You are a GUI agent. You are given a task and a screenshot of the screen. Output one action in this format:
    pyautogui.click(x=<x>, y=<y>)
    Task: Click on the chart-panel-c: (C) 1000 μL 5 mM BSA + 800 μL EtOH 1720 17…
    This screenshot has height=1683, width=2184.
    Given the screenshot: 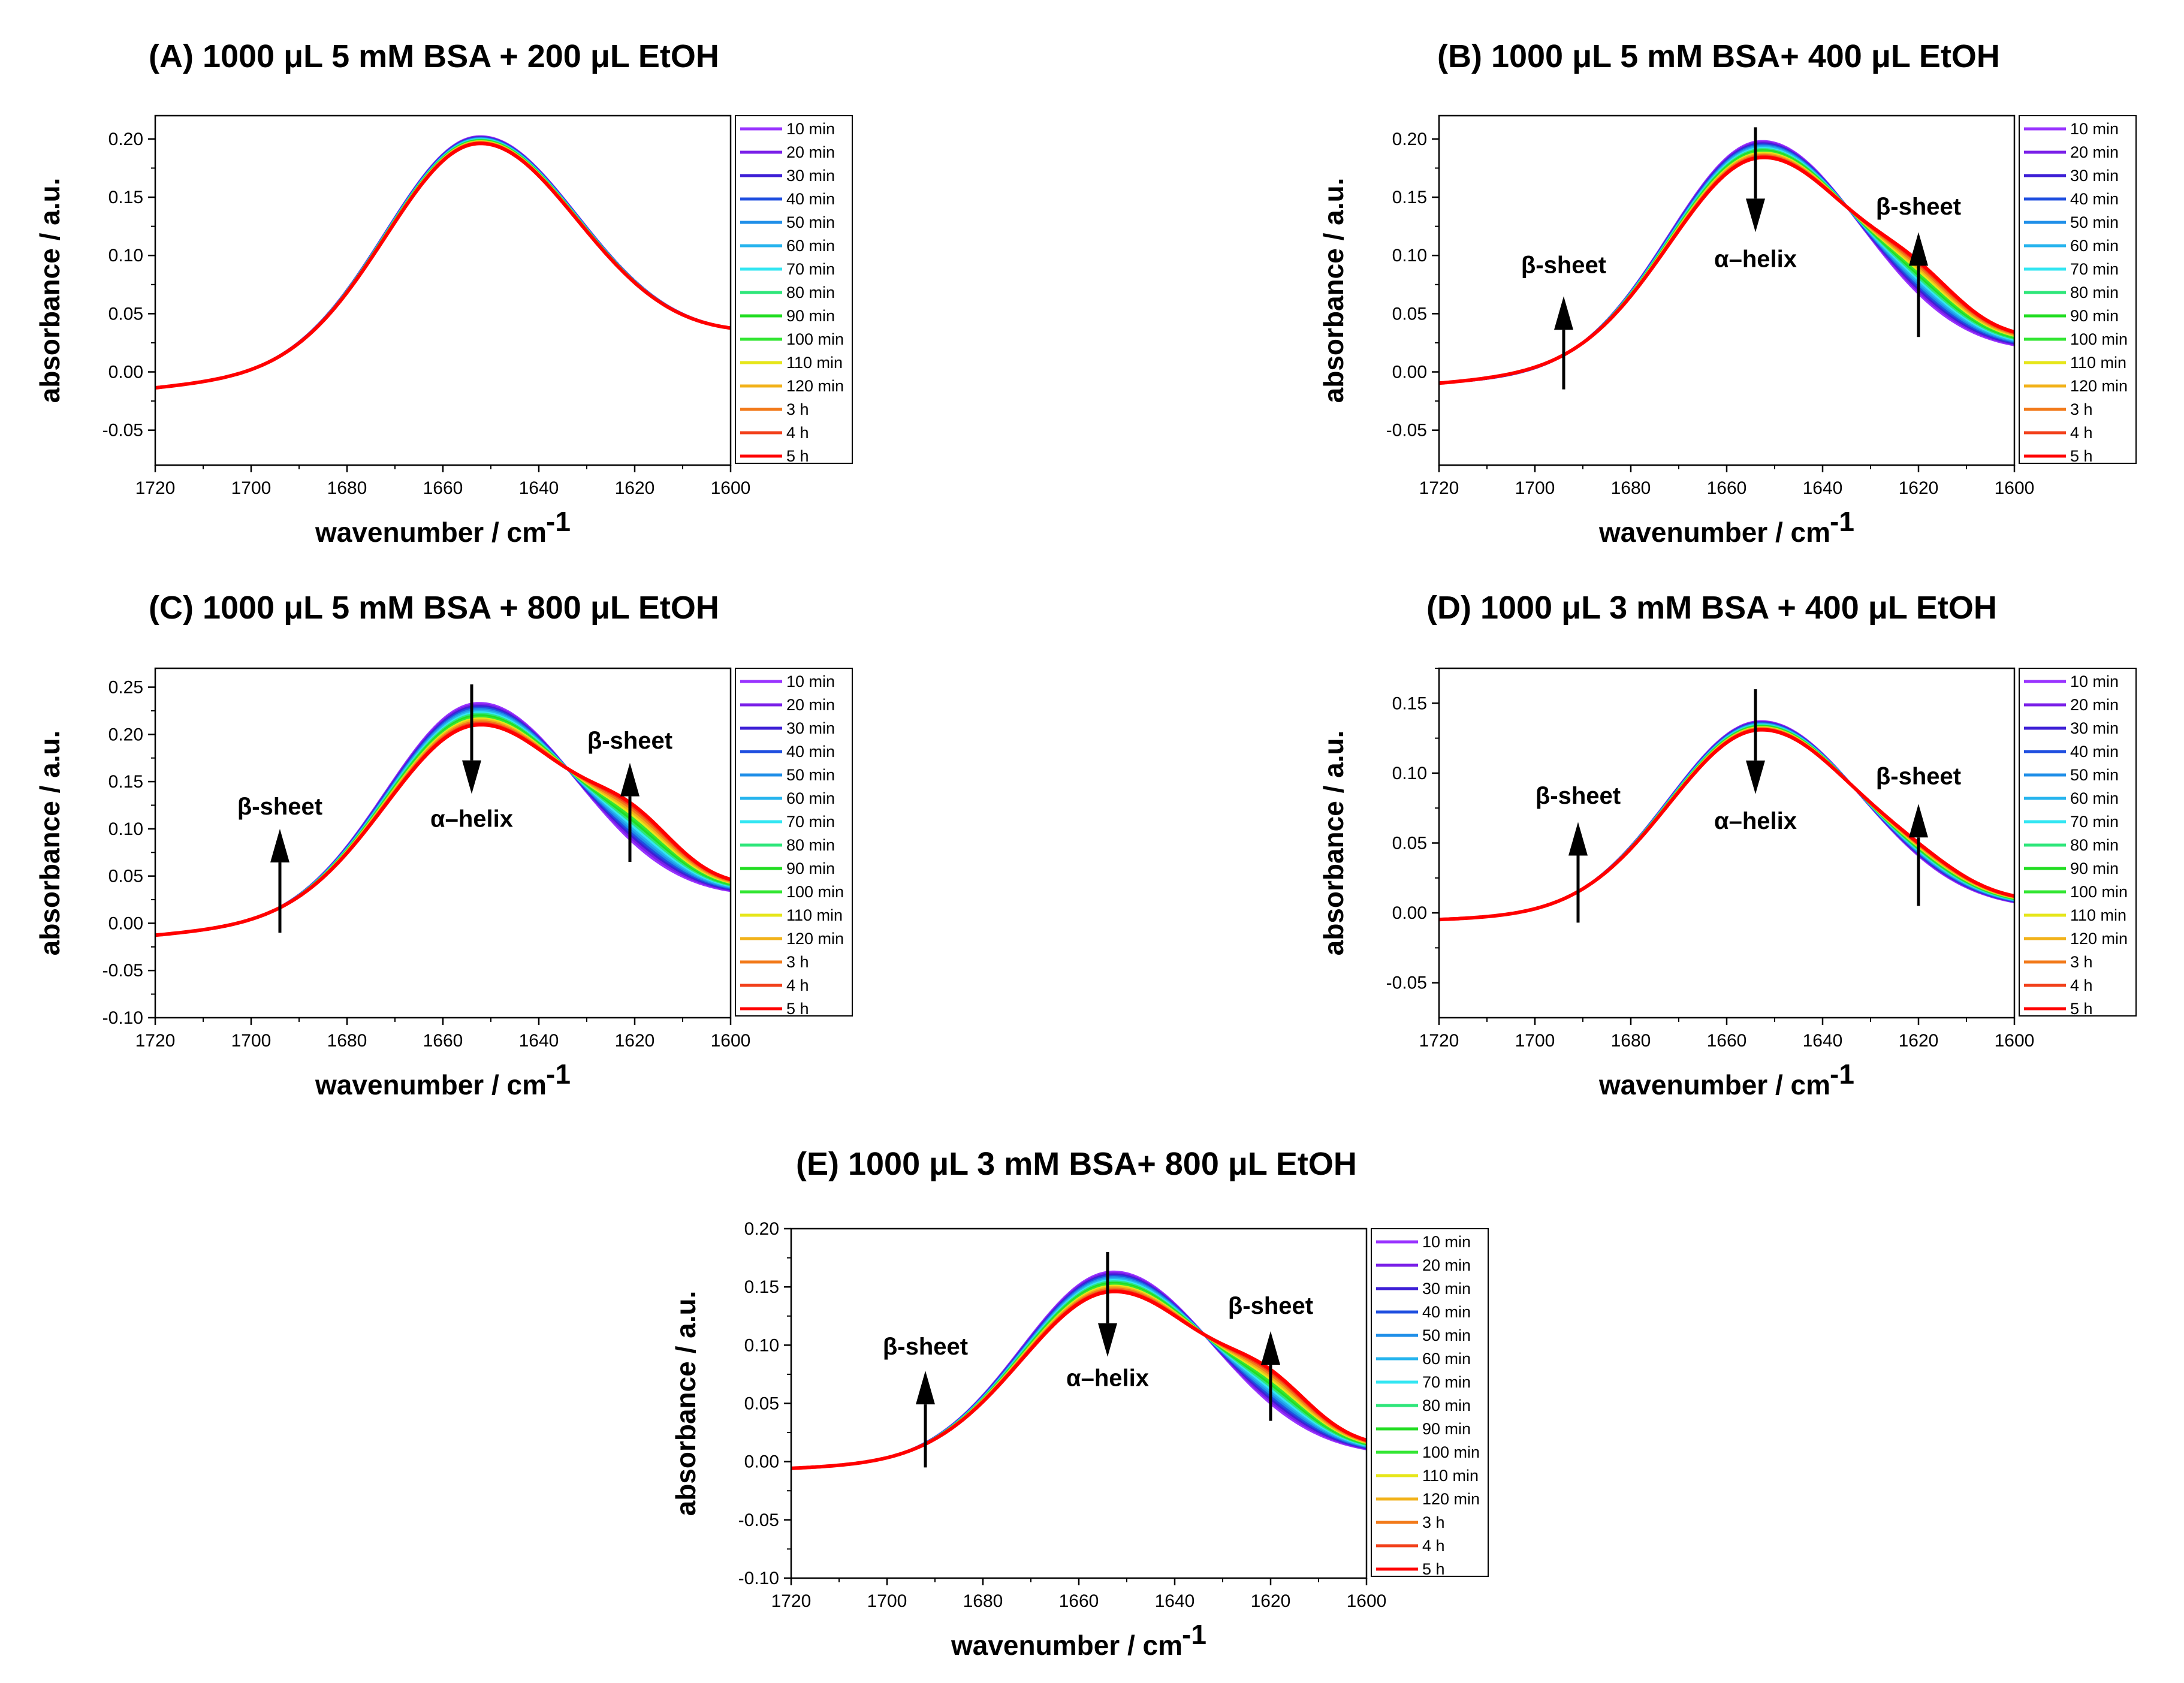 What is the action you would take?
    pyautogui.click(x=444, y=845)
    